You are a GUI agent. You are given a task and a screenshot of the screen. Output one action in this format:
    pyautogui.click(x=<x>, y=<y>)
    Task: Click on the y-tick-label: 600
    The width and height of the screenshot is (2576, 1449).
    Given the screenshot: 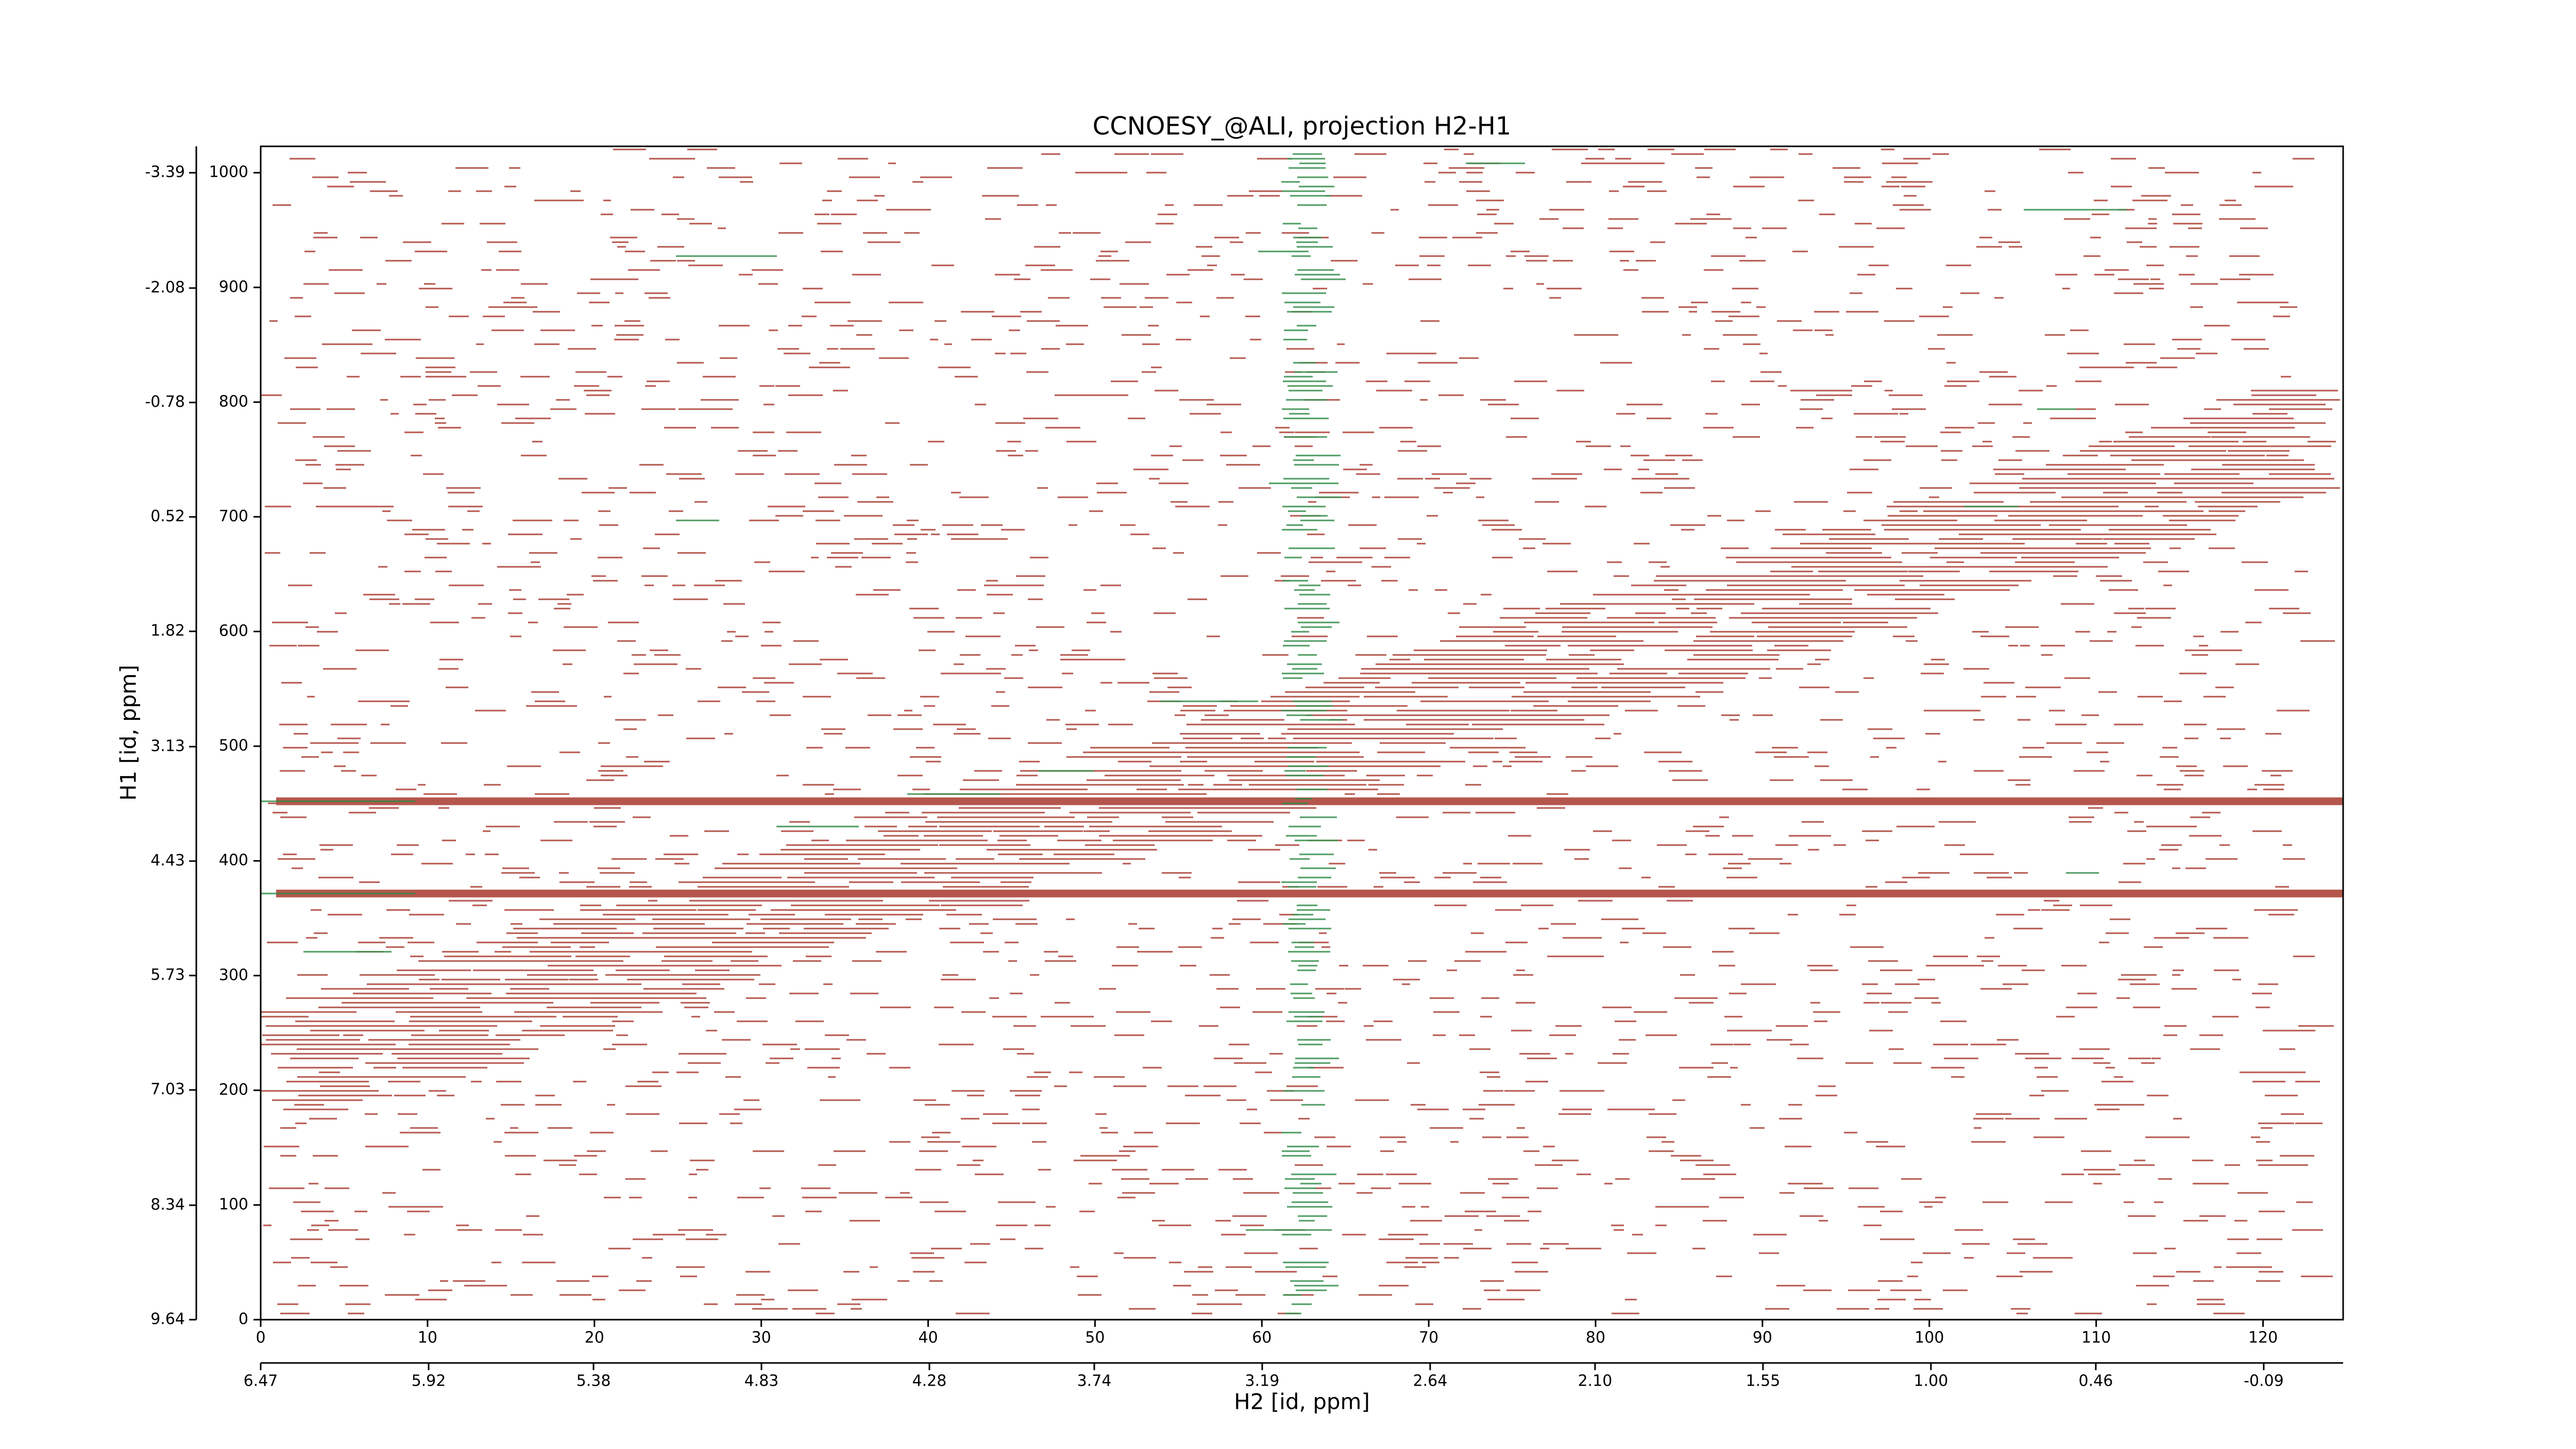 What is the action you would take?
    pyautogui.click(x=233, y=631)
    